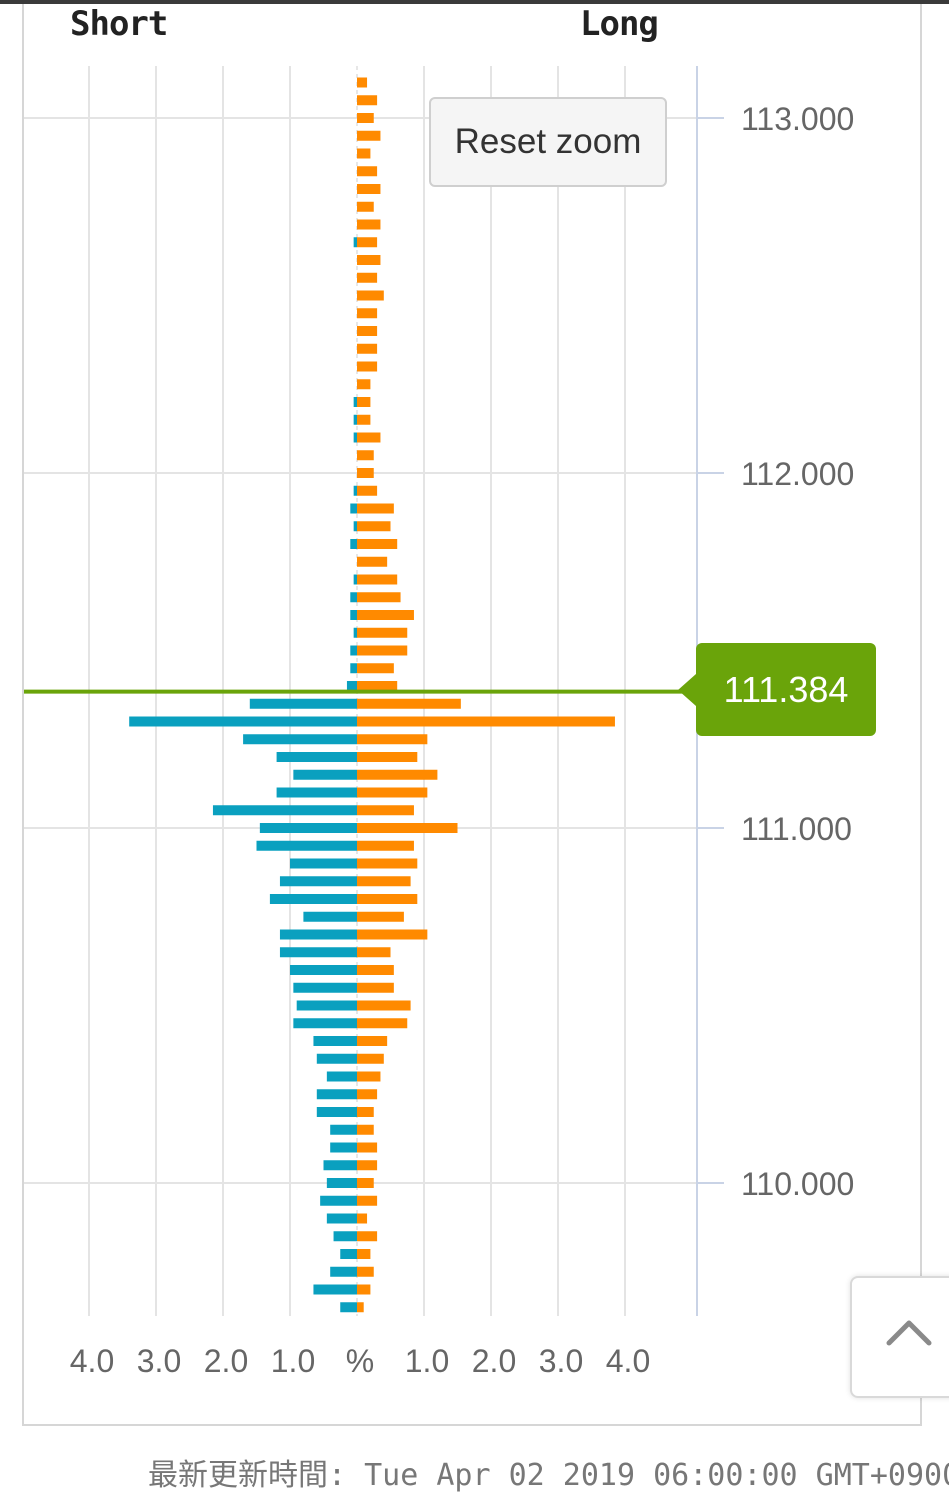 The image size is (949, 1495). What do you see at coordinates (360, 1361) in the screenshot?
I see `x-tick-label: %` at bounding box center [360, 1361].